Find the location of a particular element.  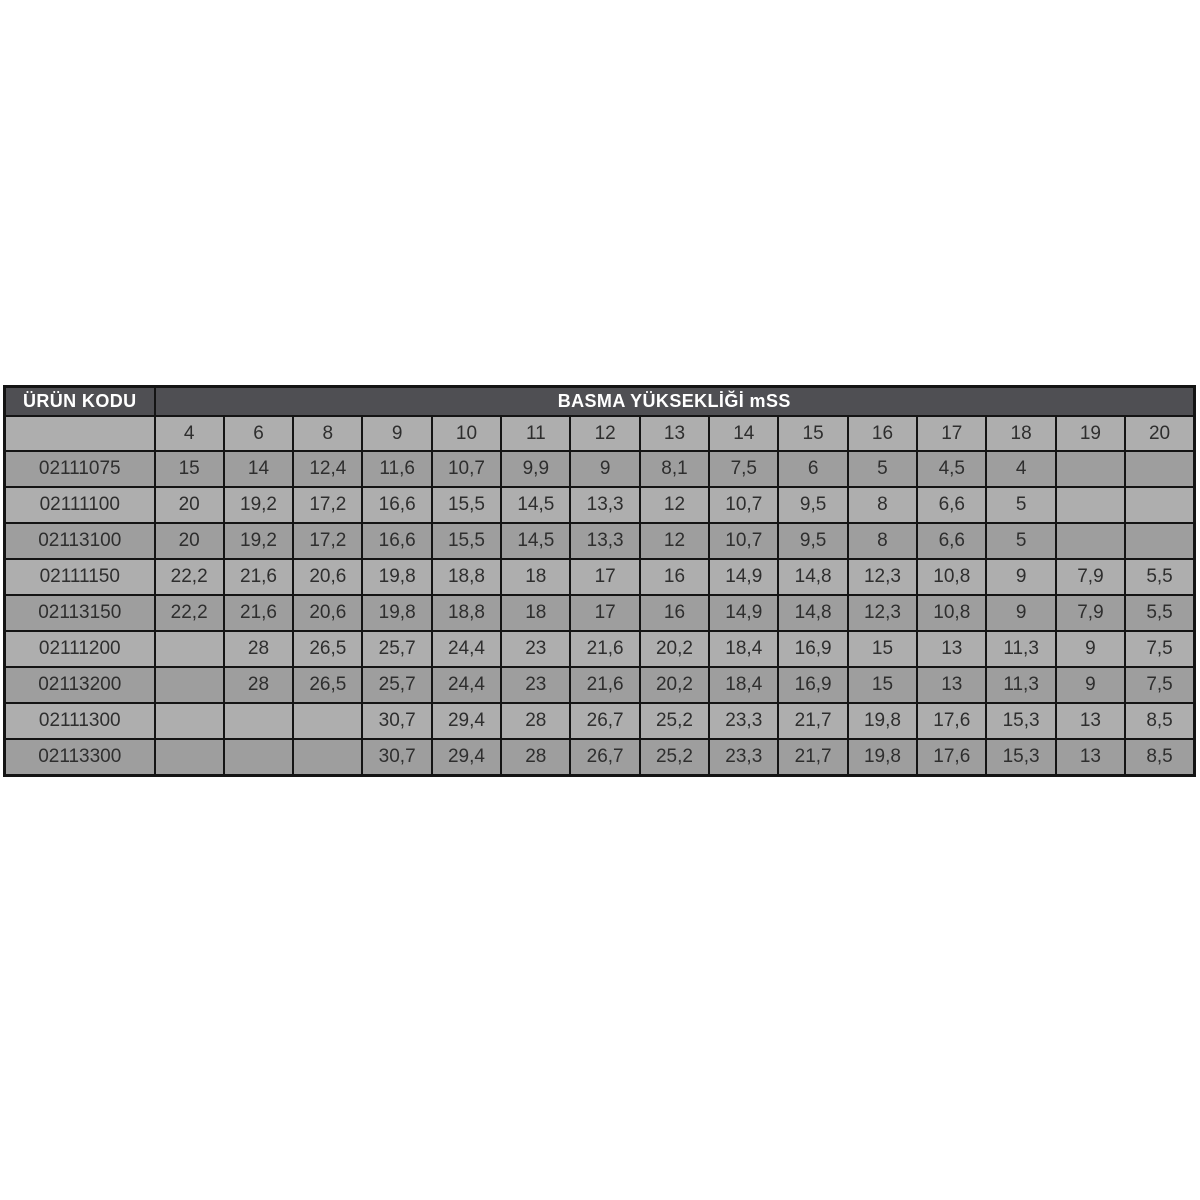

value-cell-02113150-12: 17 is located at coordinates (605, 613).